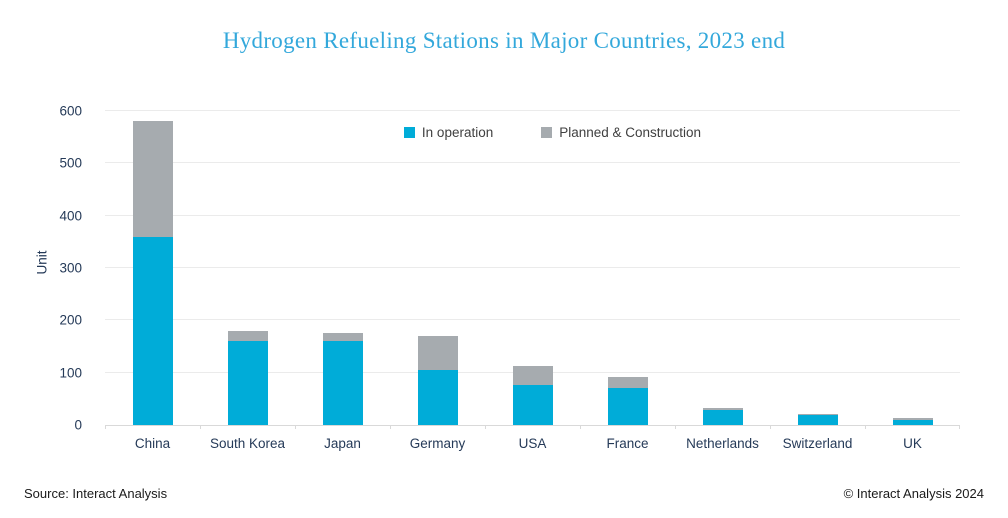  I want to click on y-axis: 0 100 200 300 400 500 600, so click(61, 268).